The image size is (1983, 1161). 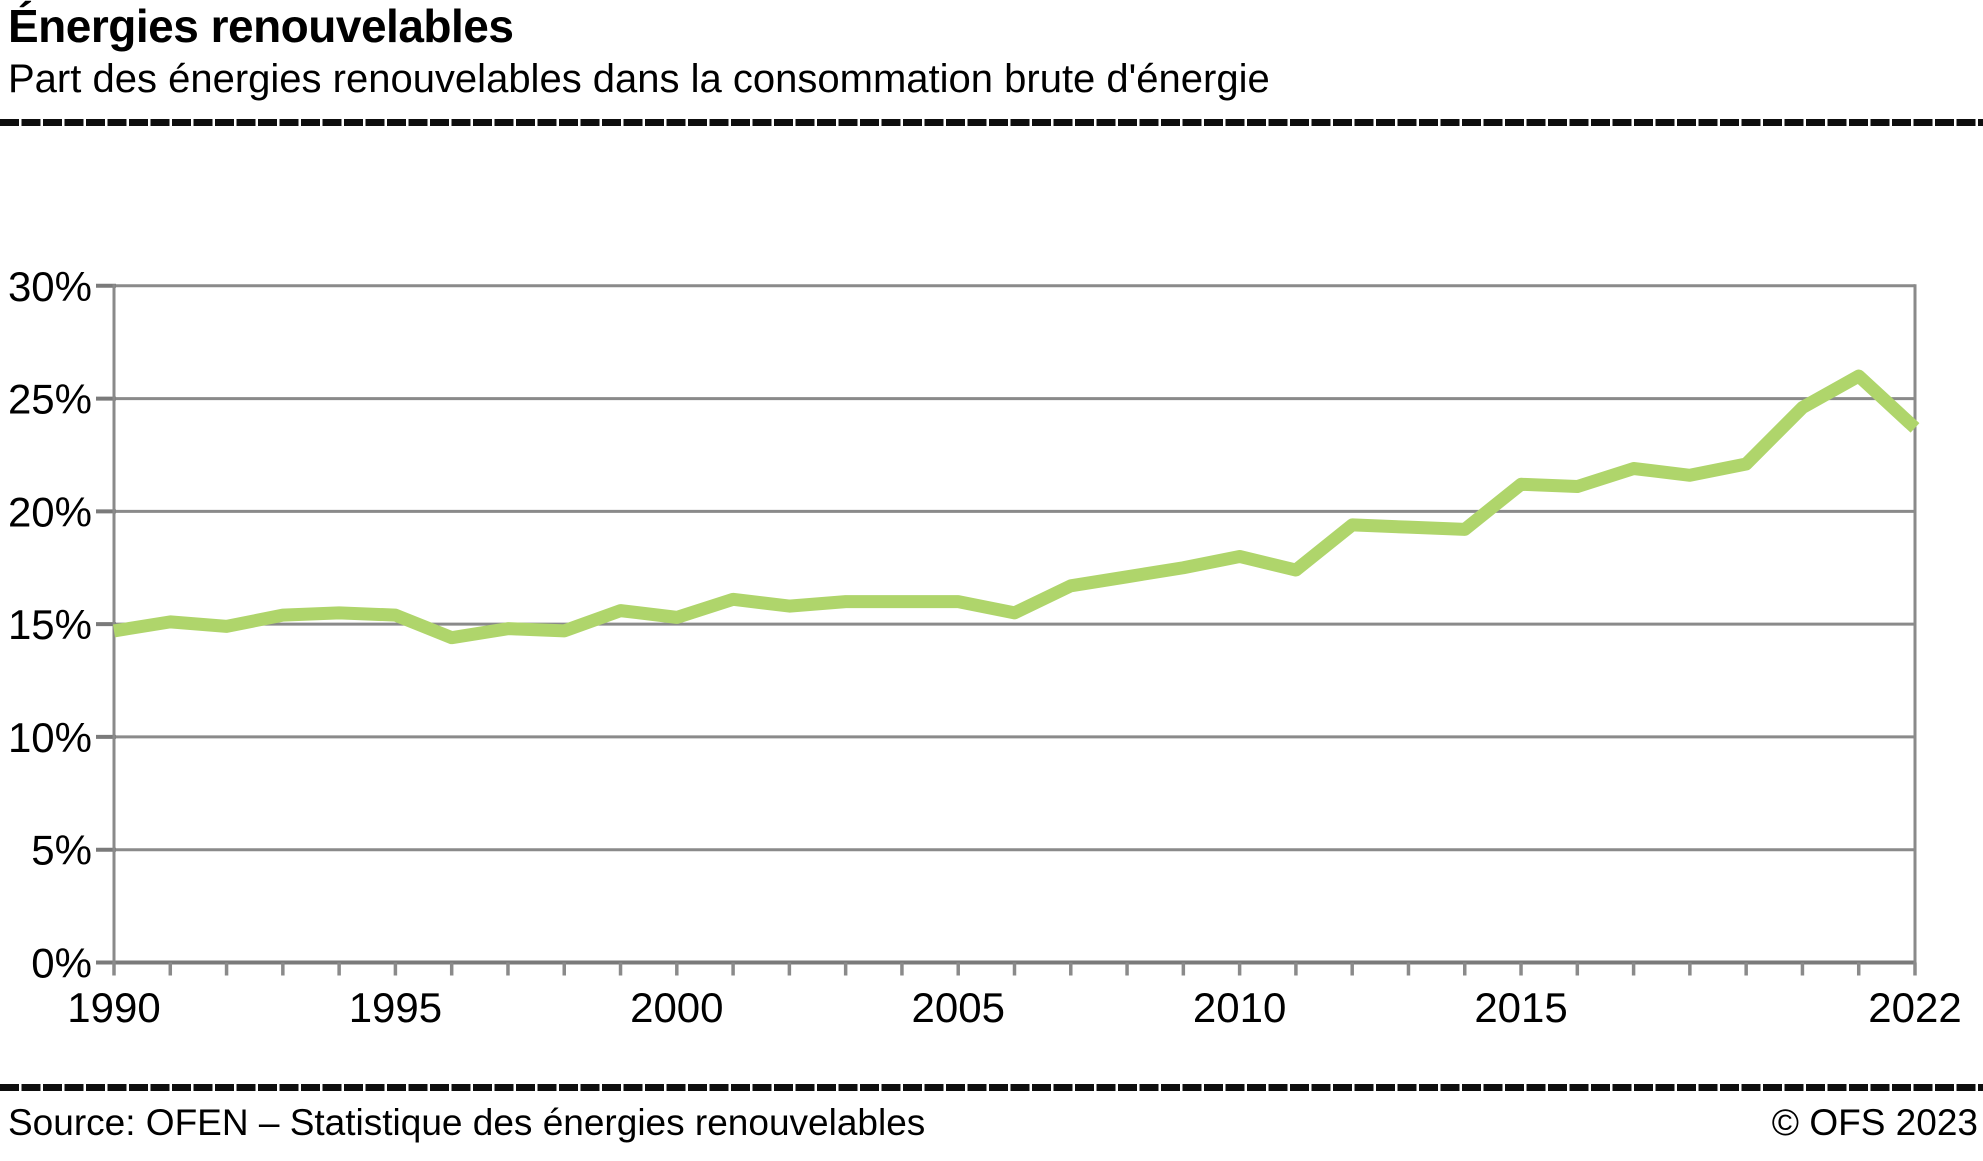 I want to click on svg-text: 30%, so click(x=50, y=286).